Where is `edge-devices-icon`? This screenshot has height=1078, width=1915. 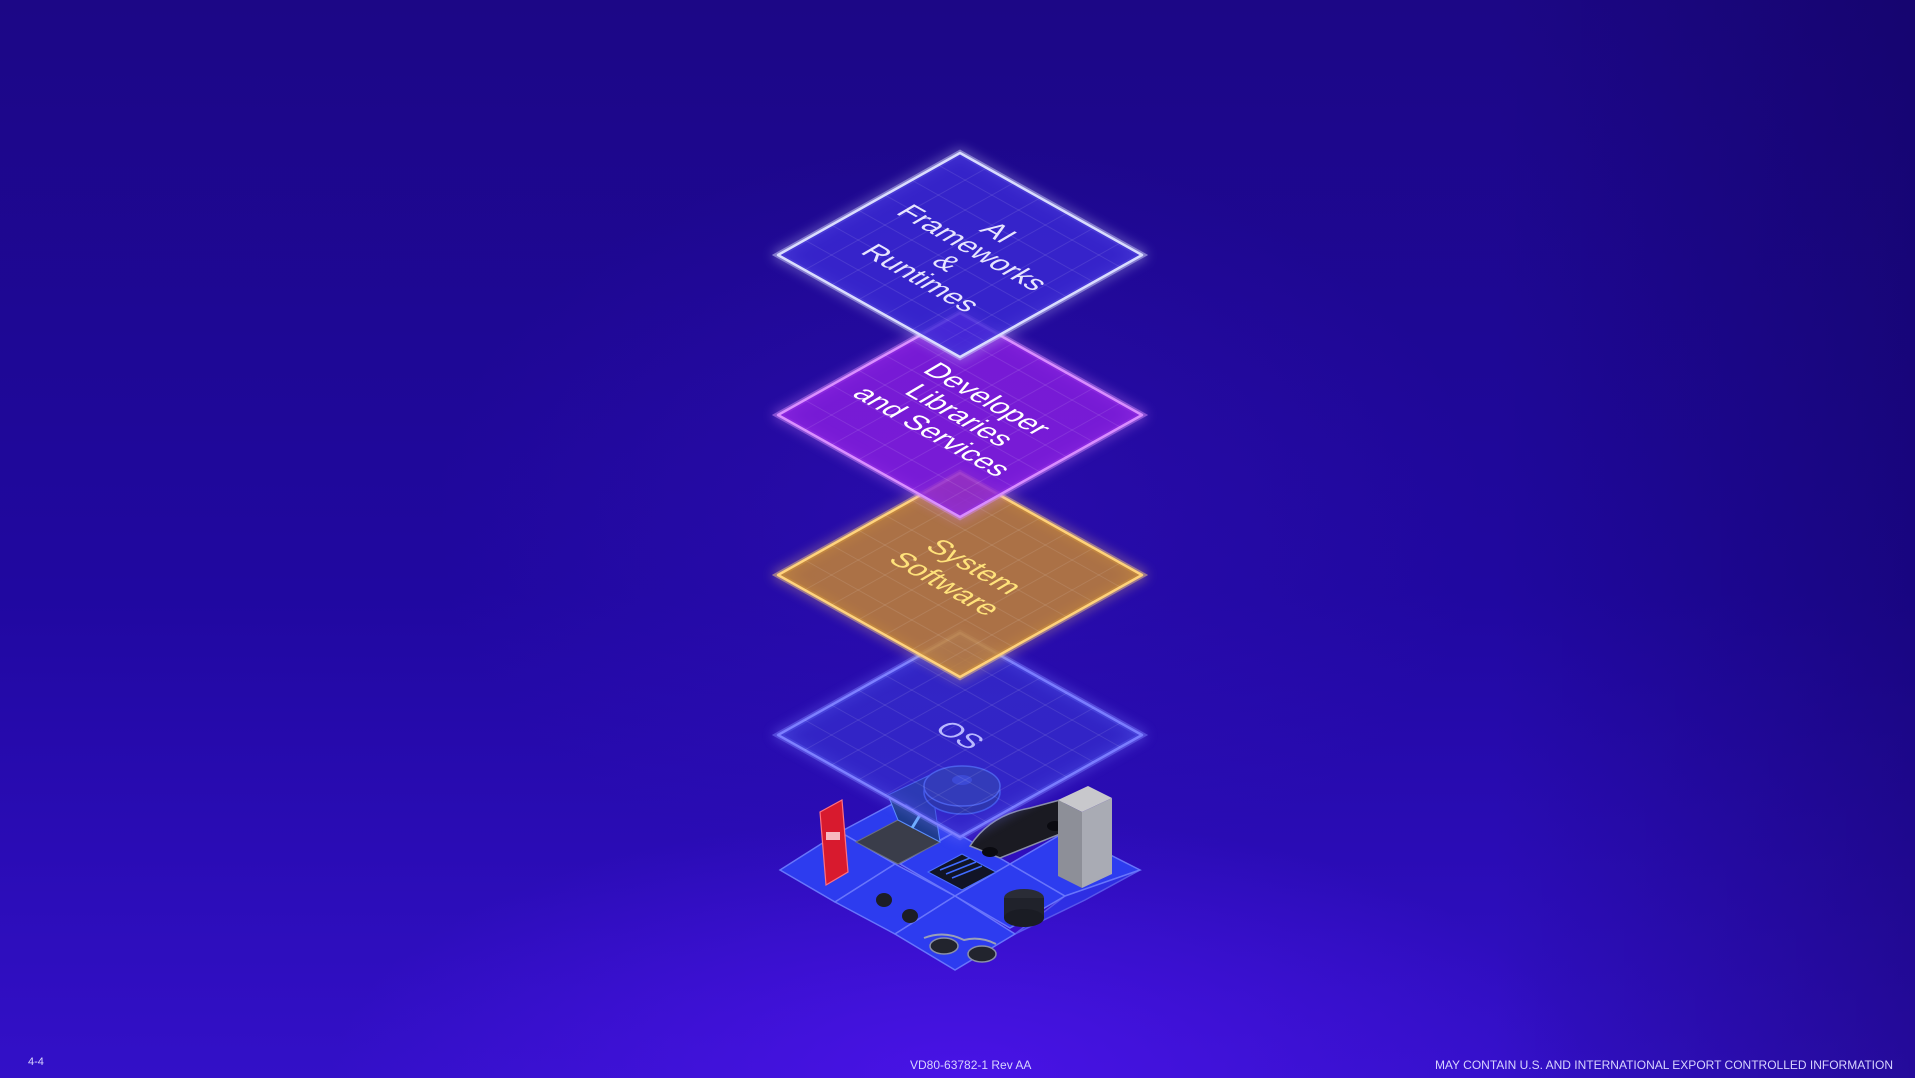
edge-devices-icon is located at coordinates (960, 868).